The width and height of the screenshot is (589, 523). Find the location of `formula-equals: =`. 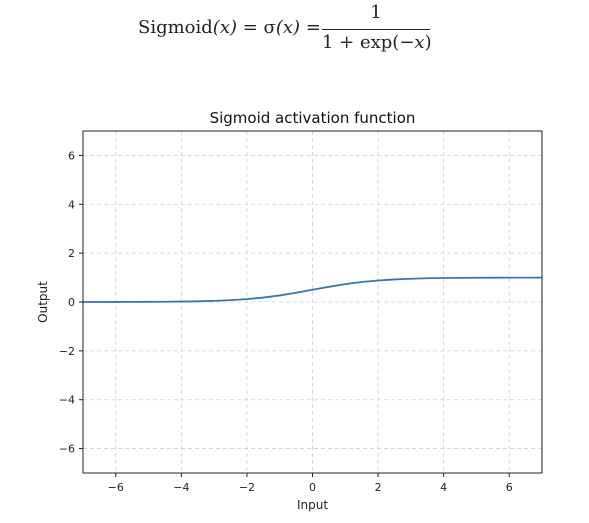

formula-equals: = is located at coordinates (310, 27).